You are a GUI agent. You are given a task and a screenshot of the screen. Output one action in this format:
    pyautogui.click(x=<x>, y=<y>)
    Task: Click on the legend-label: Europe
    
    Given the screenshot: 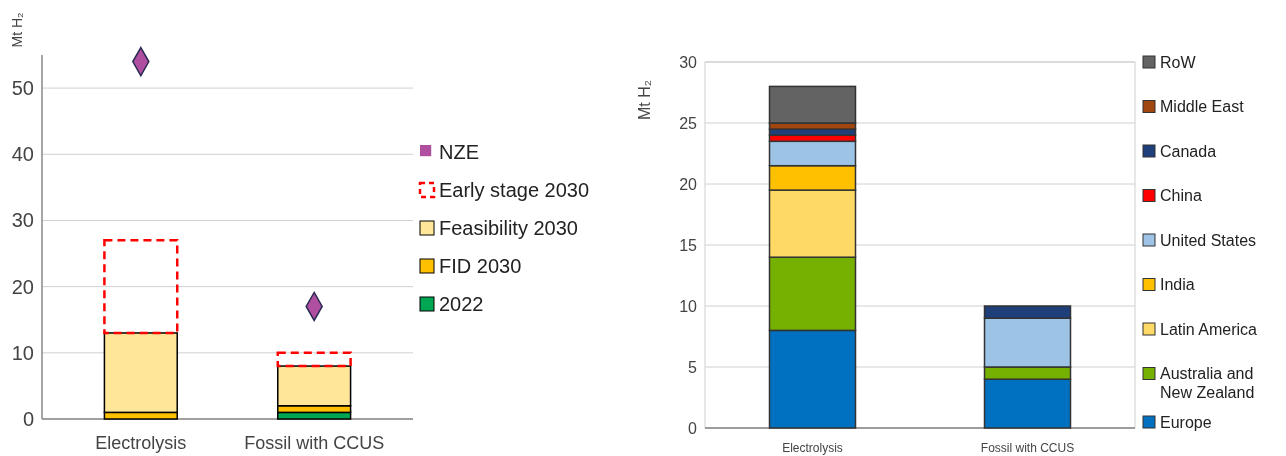 What is the action you would take?
    pyautogui.click(x=1186, y=422)
    